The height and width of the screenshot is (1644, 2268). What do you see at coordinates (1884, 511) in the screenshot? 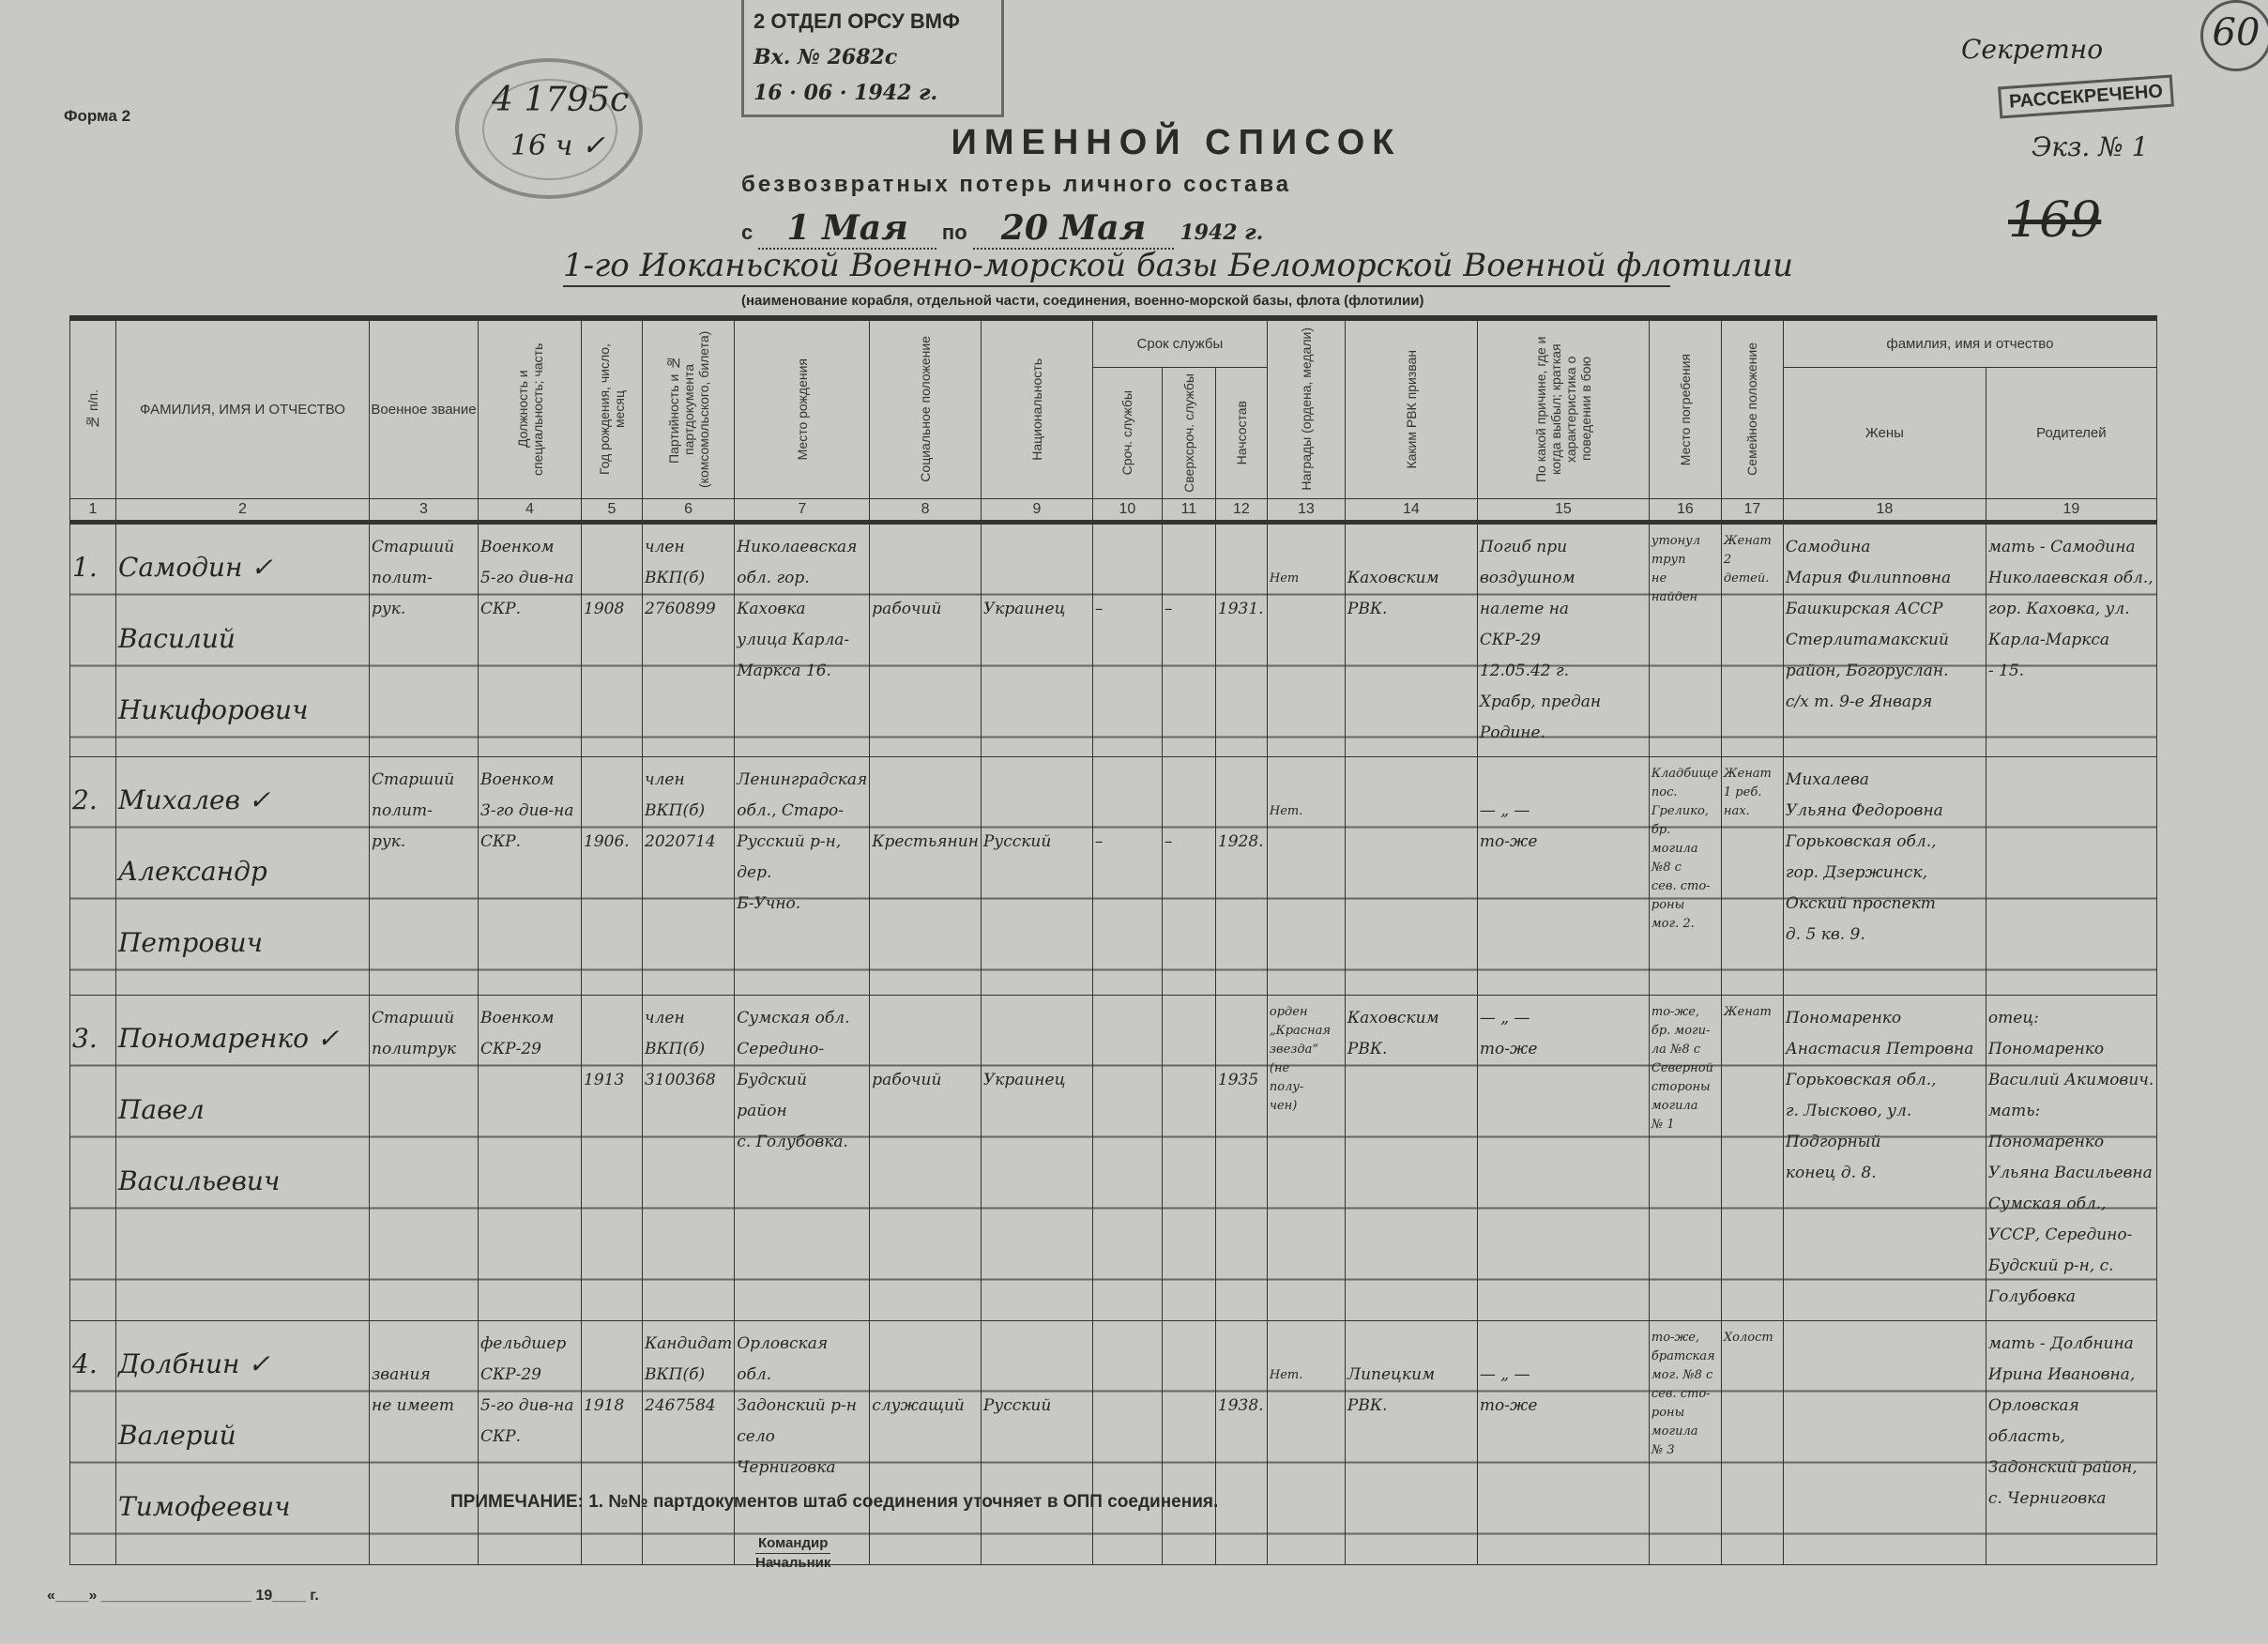
I see `column-number: 18` at bounding box center [1884, 511].